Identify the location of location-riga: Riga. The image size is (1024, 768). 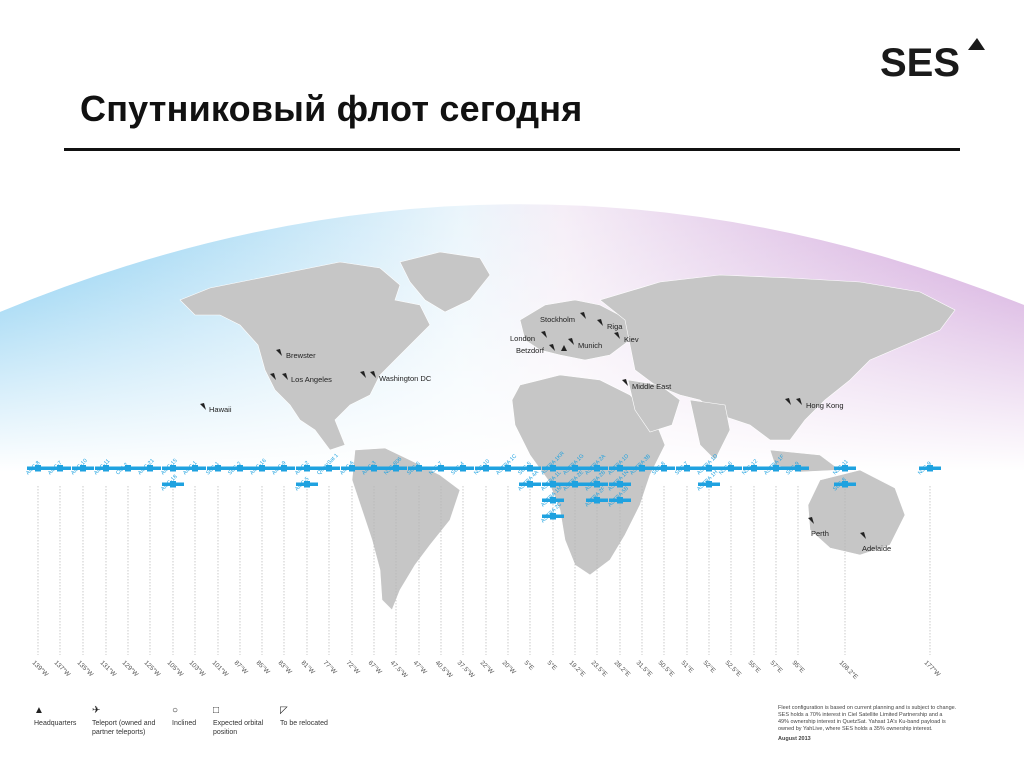
(610, 325).